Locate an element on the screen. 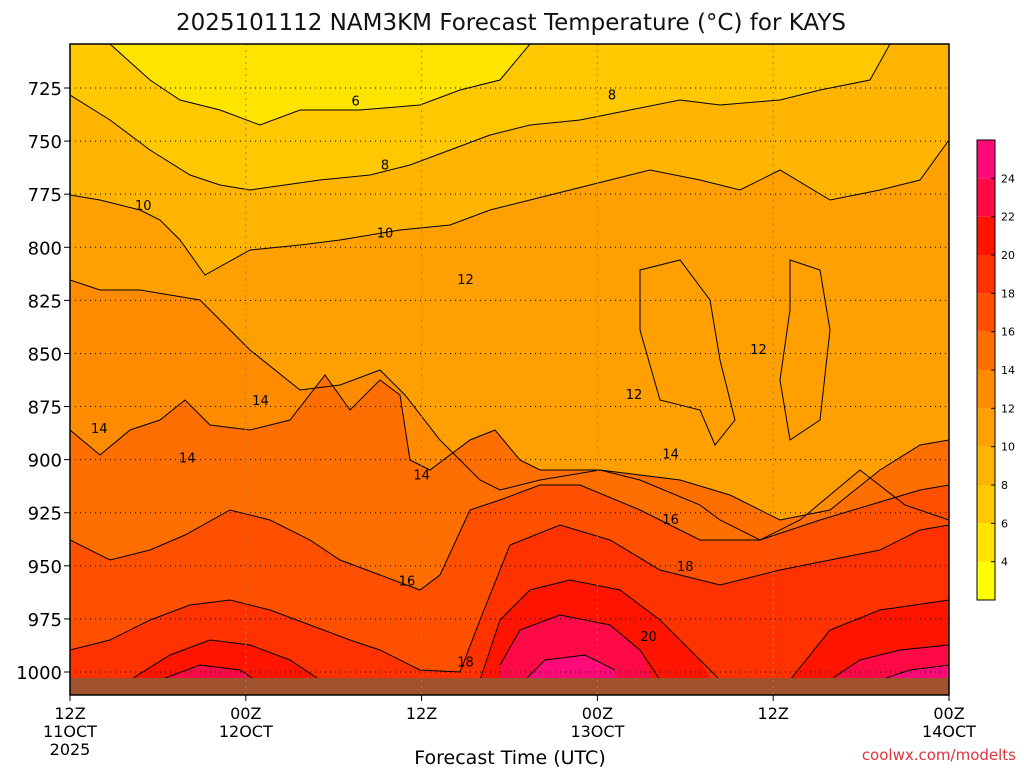 The image size is (1024, 768). isotherm-6-line is located at coordinates (320, 85).